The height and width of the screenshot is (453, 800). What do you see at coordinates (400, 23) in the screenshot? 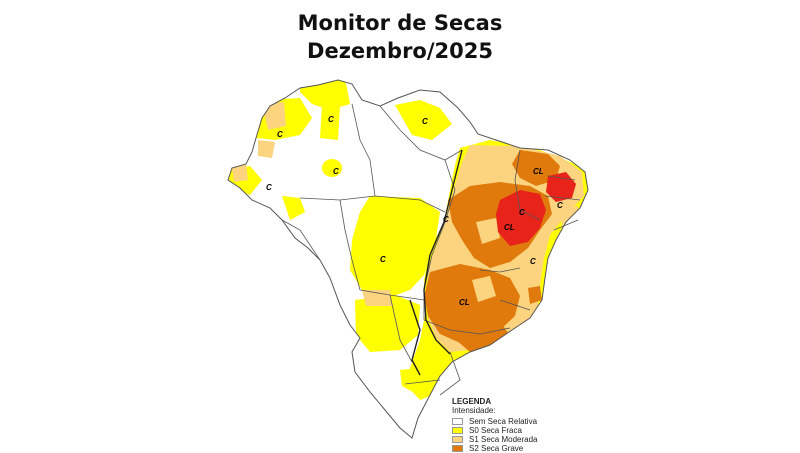
I see `map-title: Monitor de Secas` at bounding box center [400, 23].